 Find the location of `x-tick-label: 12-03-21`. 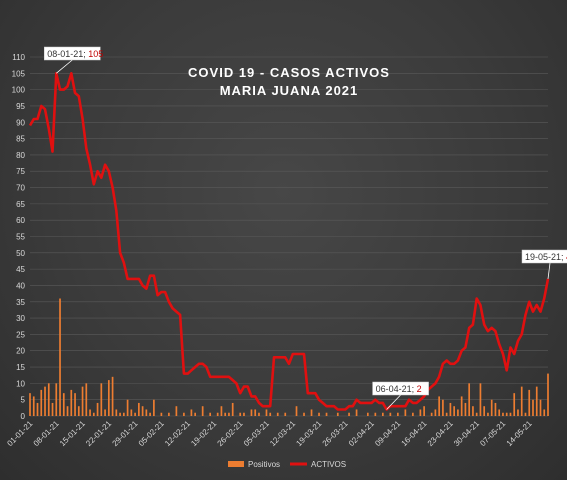

x-tick-label: 12-03-21 is located at coordinates (282, 433).